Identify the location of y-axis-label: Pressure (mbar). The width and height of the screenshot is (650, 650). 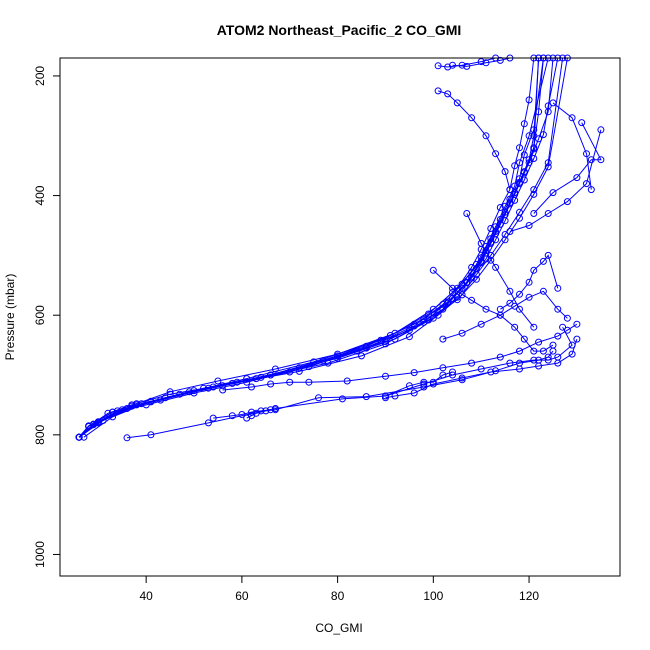
(10, 317).